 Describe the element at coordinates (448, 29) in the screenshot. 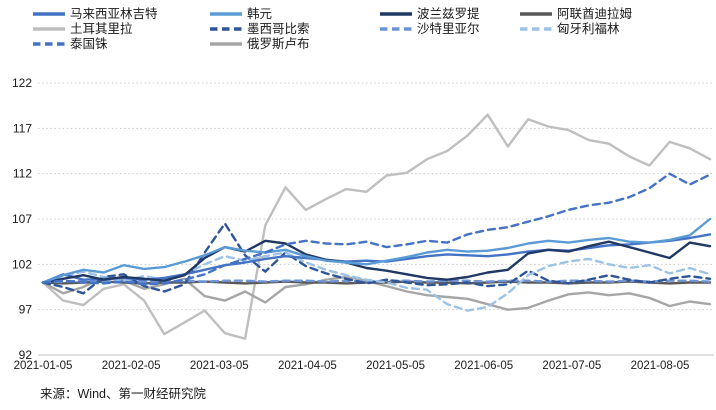

I see `legend-label: 沙特里亚尔` at that location.